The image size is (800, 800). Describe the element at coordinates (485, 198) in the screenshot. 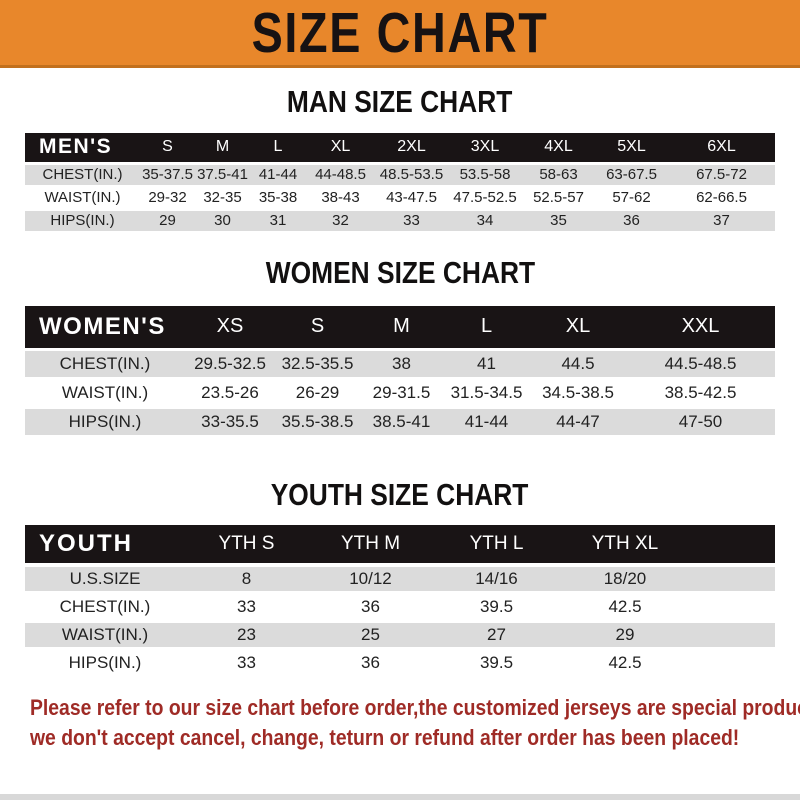

I see `size-cell: 47.5-52.5` at that location.